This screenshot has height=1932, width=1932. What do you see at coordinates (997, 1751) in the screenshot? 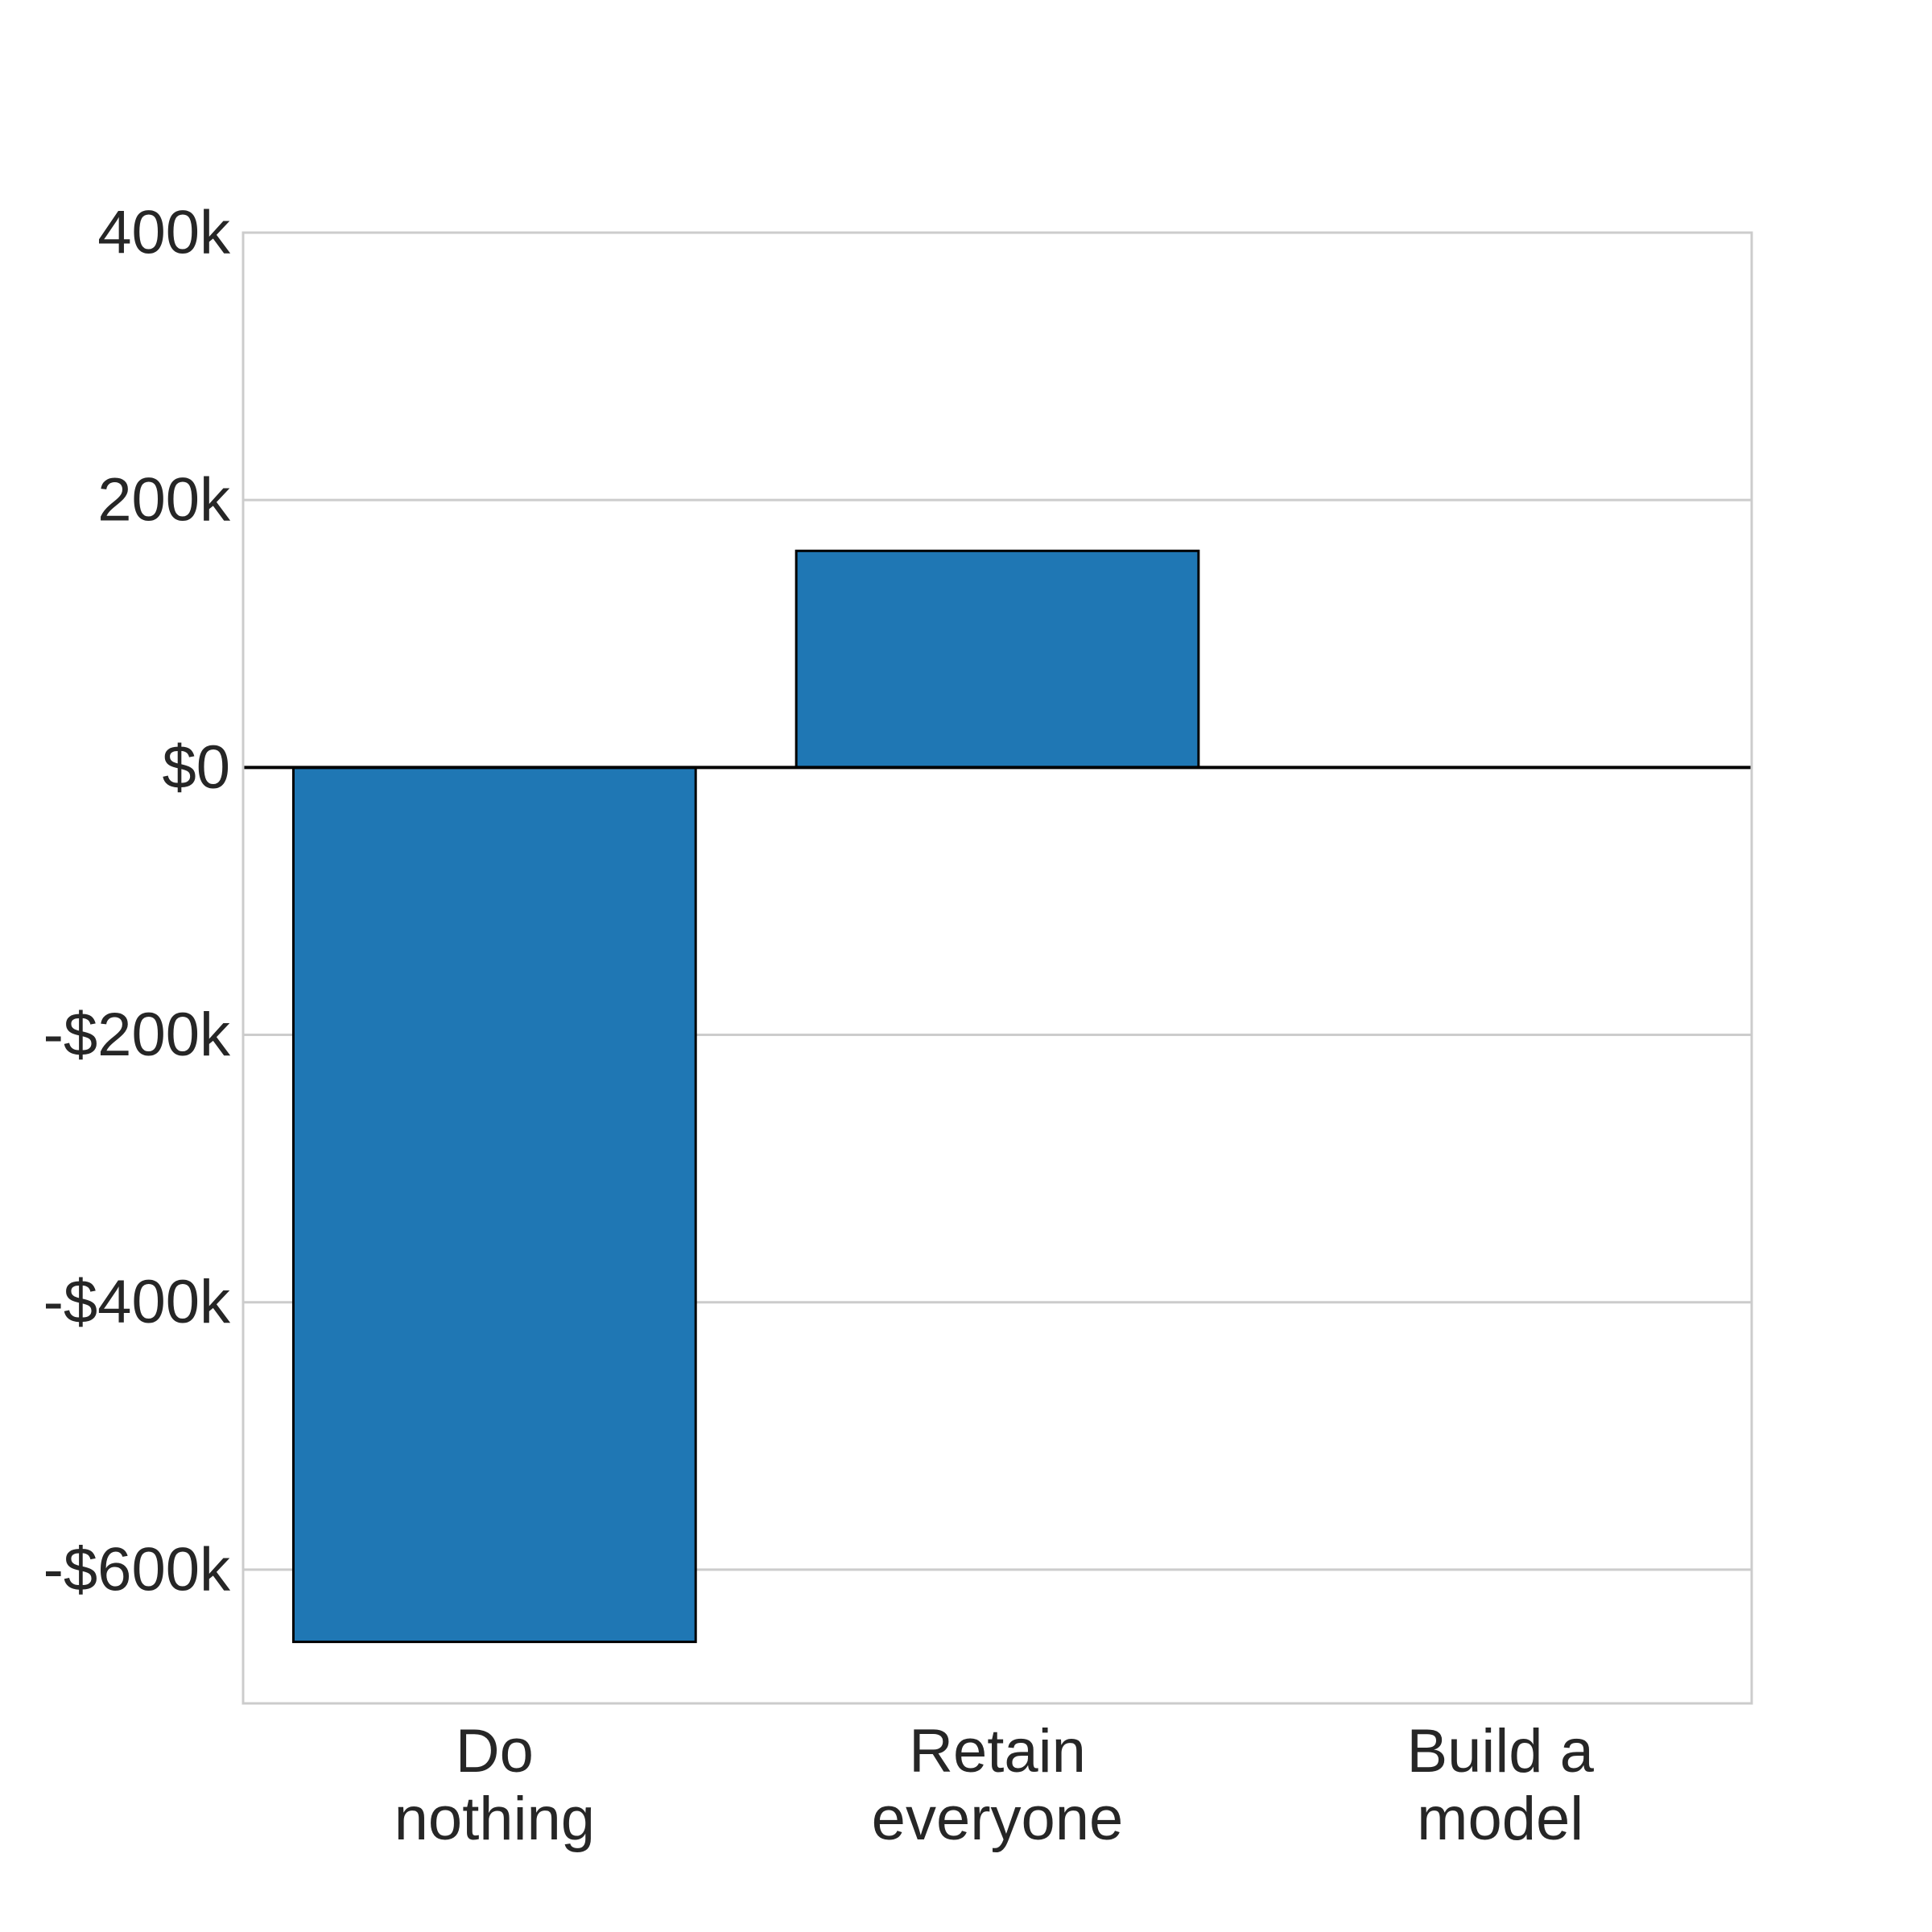
I see `x-tick-label-line: Retain` at bounding box center [997, 1751].